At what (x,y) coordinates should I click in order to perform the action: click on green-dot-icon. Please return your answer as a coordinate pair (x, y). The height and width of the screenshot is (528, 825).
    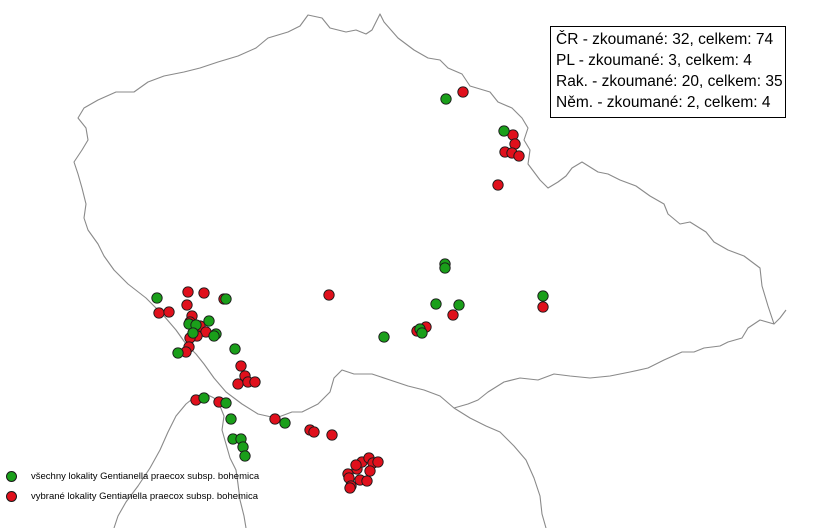
    Looking at the image, I should click on (11, 476).